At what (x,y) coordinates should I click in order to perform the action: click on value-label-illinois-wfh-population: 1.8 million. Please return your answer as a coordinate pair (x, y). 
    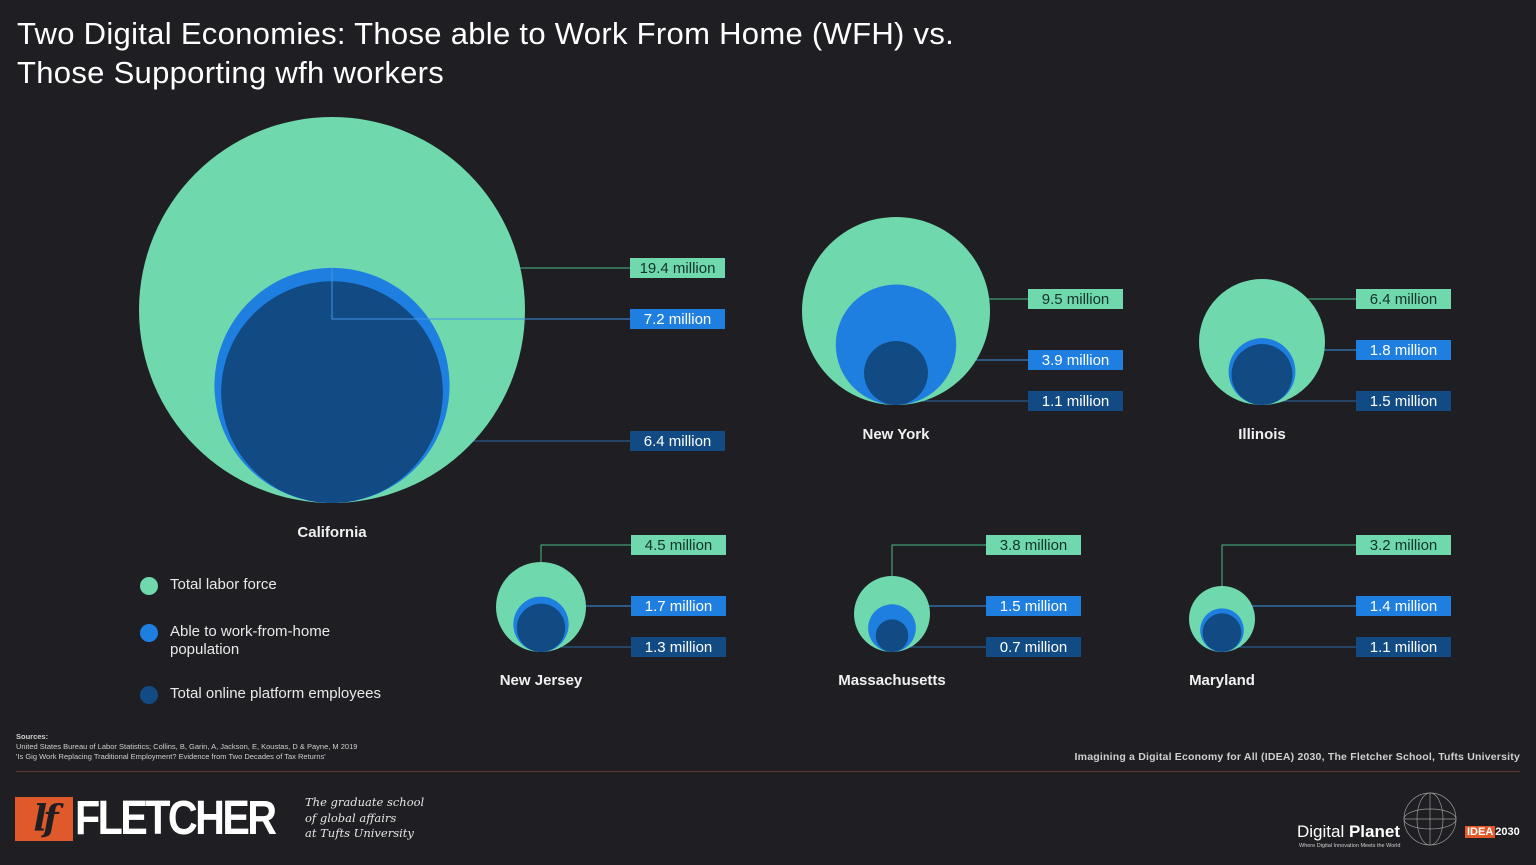
    Looking at the image, I should click on (1404, 350).